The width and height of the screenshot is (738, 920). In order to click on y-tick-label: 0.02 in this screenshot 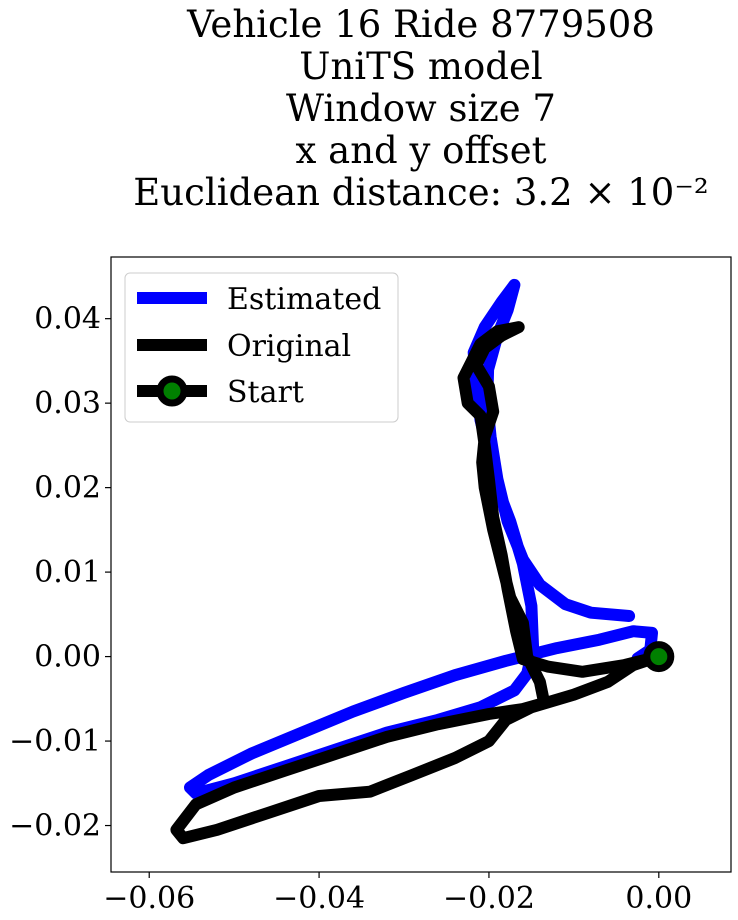, I will do `click(67, 488)`.